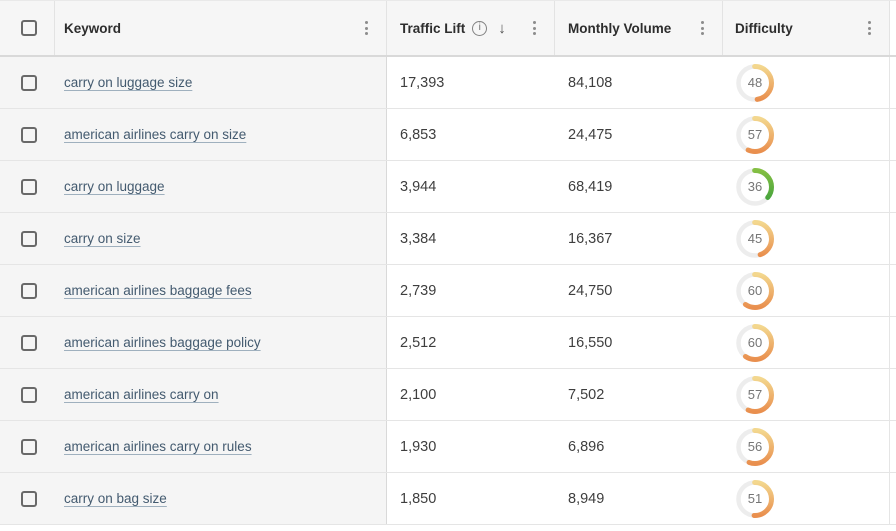 Image resolution: width=896 pixels, height=531 pixels. What do you see at coordinates (620, 28) in the screenshot?
I see `monthly-volume-column-label: Monthly Volume` at bounding box center [620, 28].